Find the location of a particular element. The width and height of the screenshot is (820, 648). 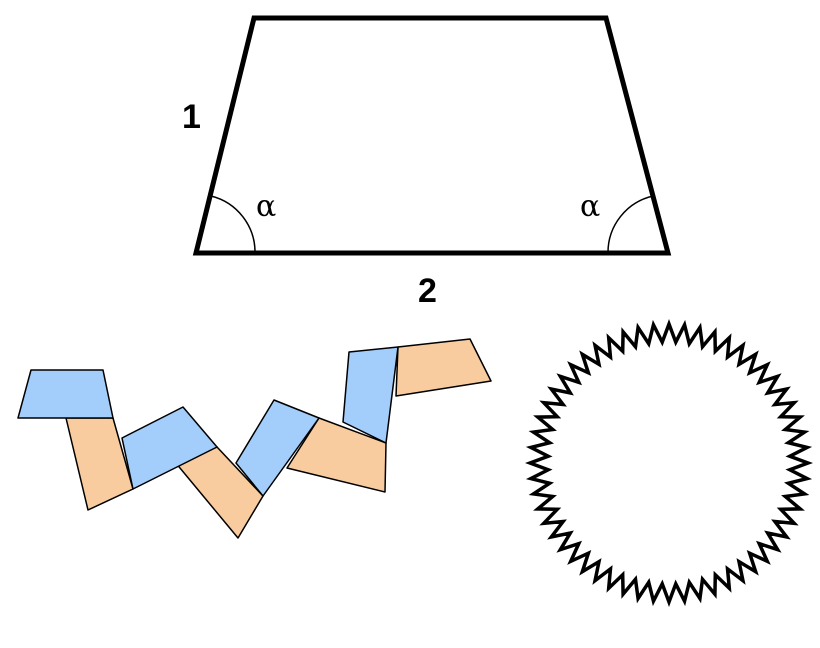

side-length-label: 1 is located at coordinates (191, 117).